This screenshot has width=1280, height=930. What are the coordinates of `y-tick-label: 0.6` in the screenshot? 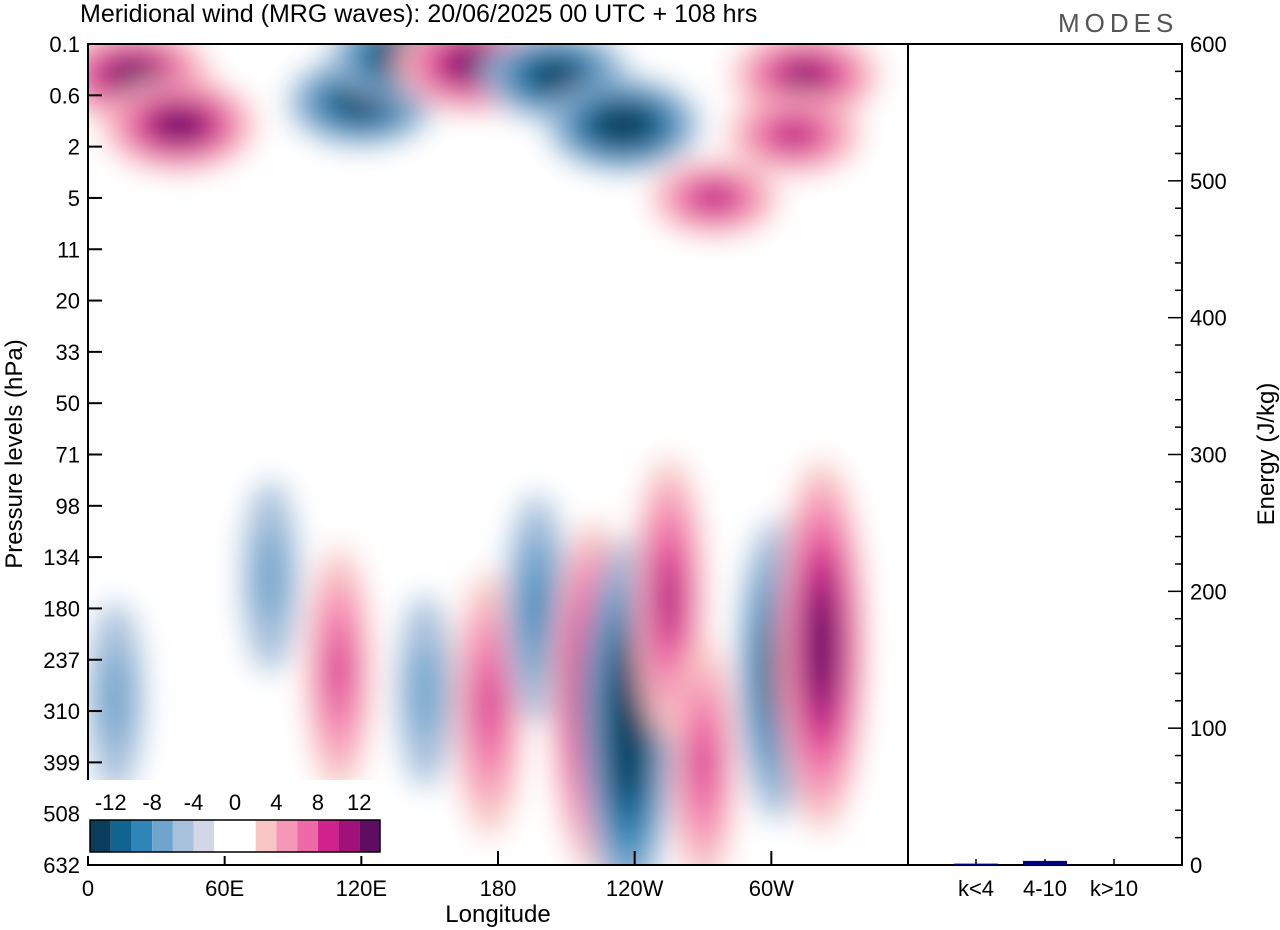 It's located at (64, 95).